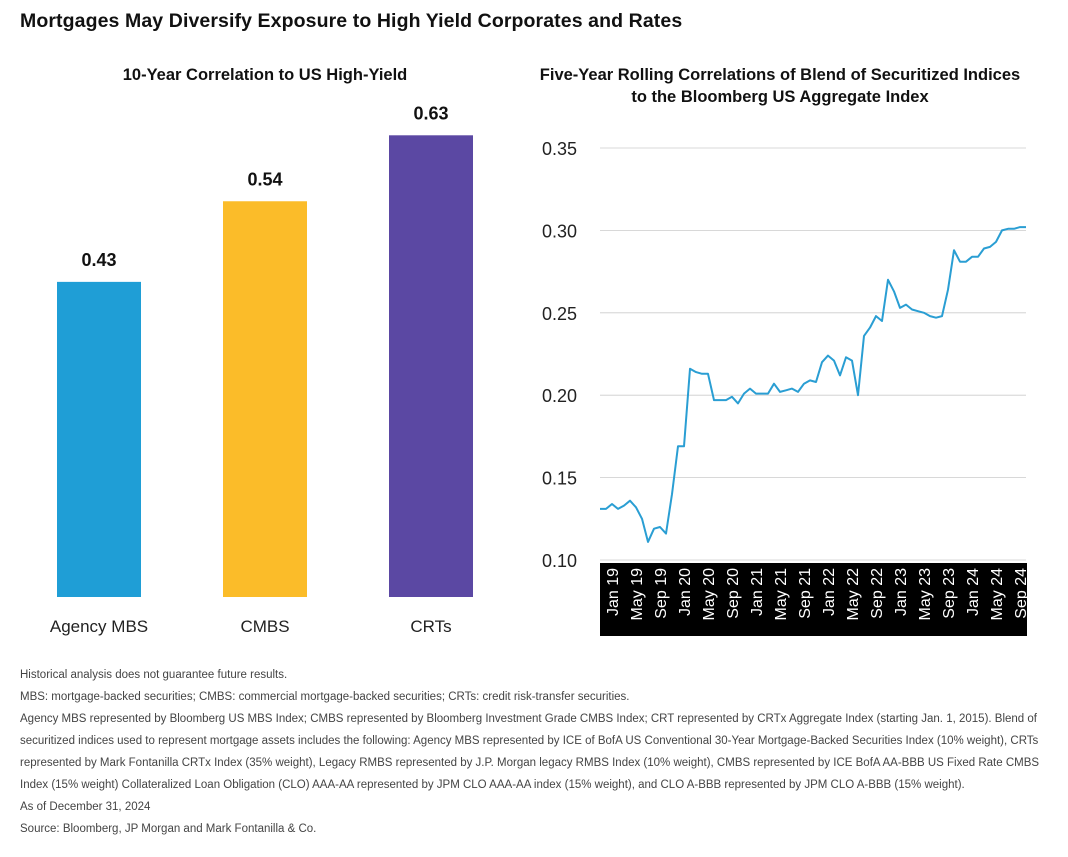 The height and width of the screenshot is (857, 1068). What do you see at coordinates (973, 592) in the screenshot?
I see `x-tick-label: Jan 24` at bounding box center [973, 592].